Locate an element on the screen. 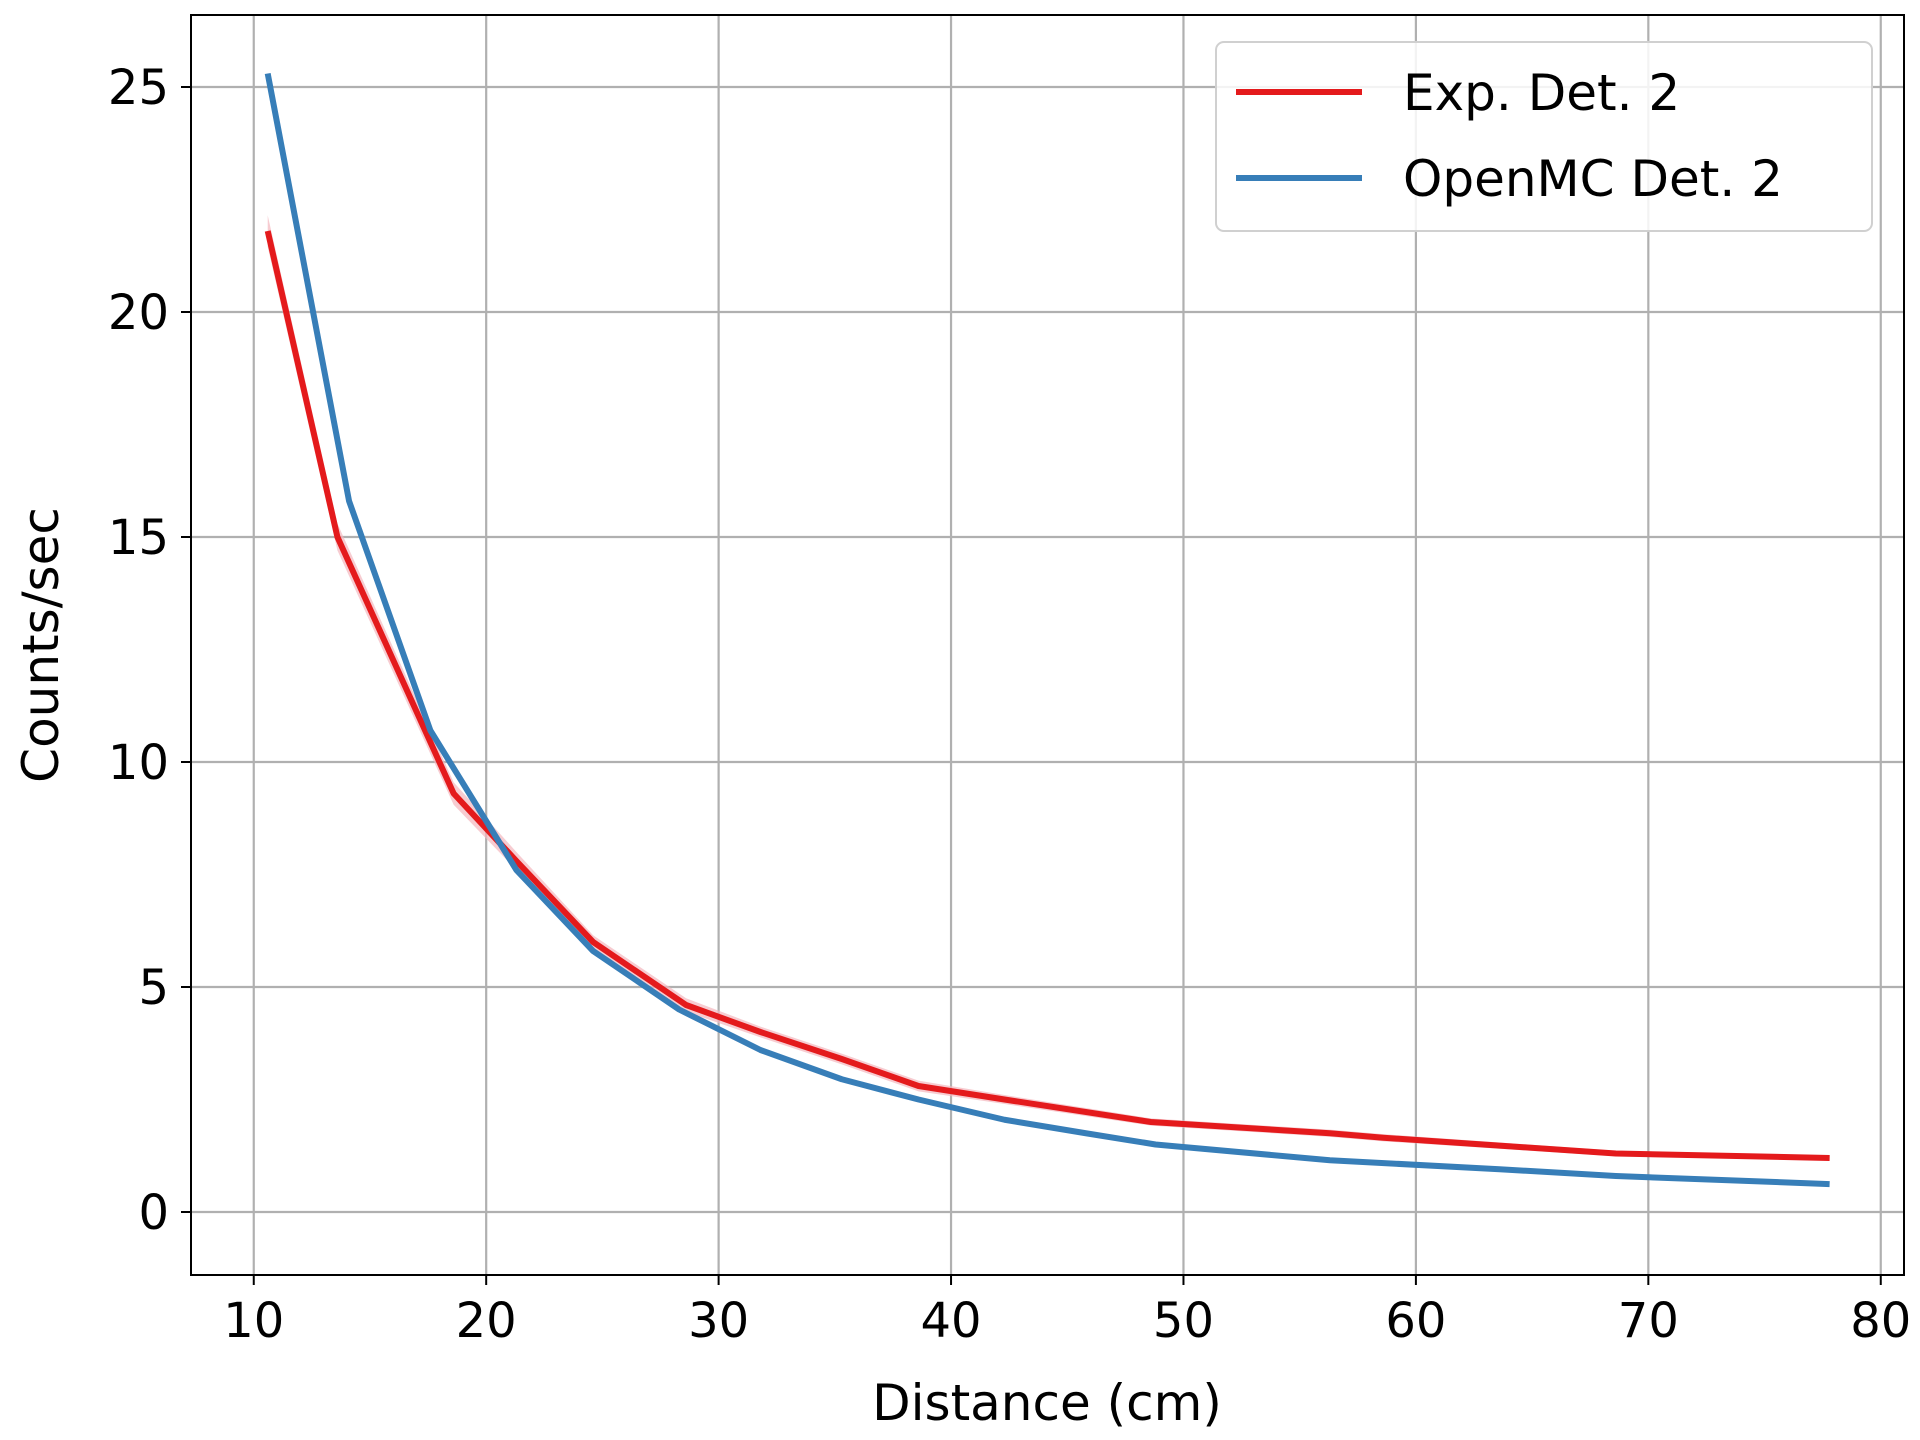 Image resolution: width=1920 pixels, height=1440 pixels. legend-label-openmc-det-2: OpenMC Det. 2 is located at coordinates (1593, 179).